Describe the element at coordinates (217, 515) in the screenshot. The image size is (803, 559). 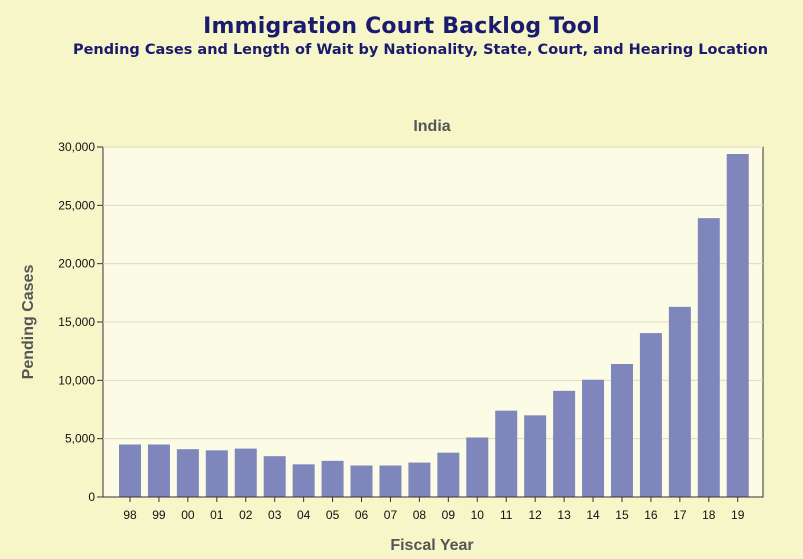
I see `x-tick-label: 01` at that location.